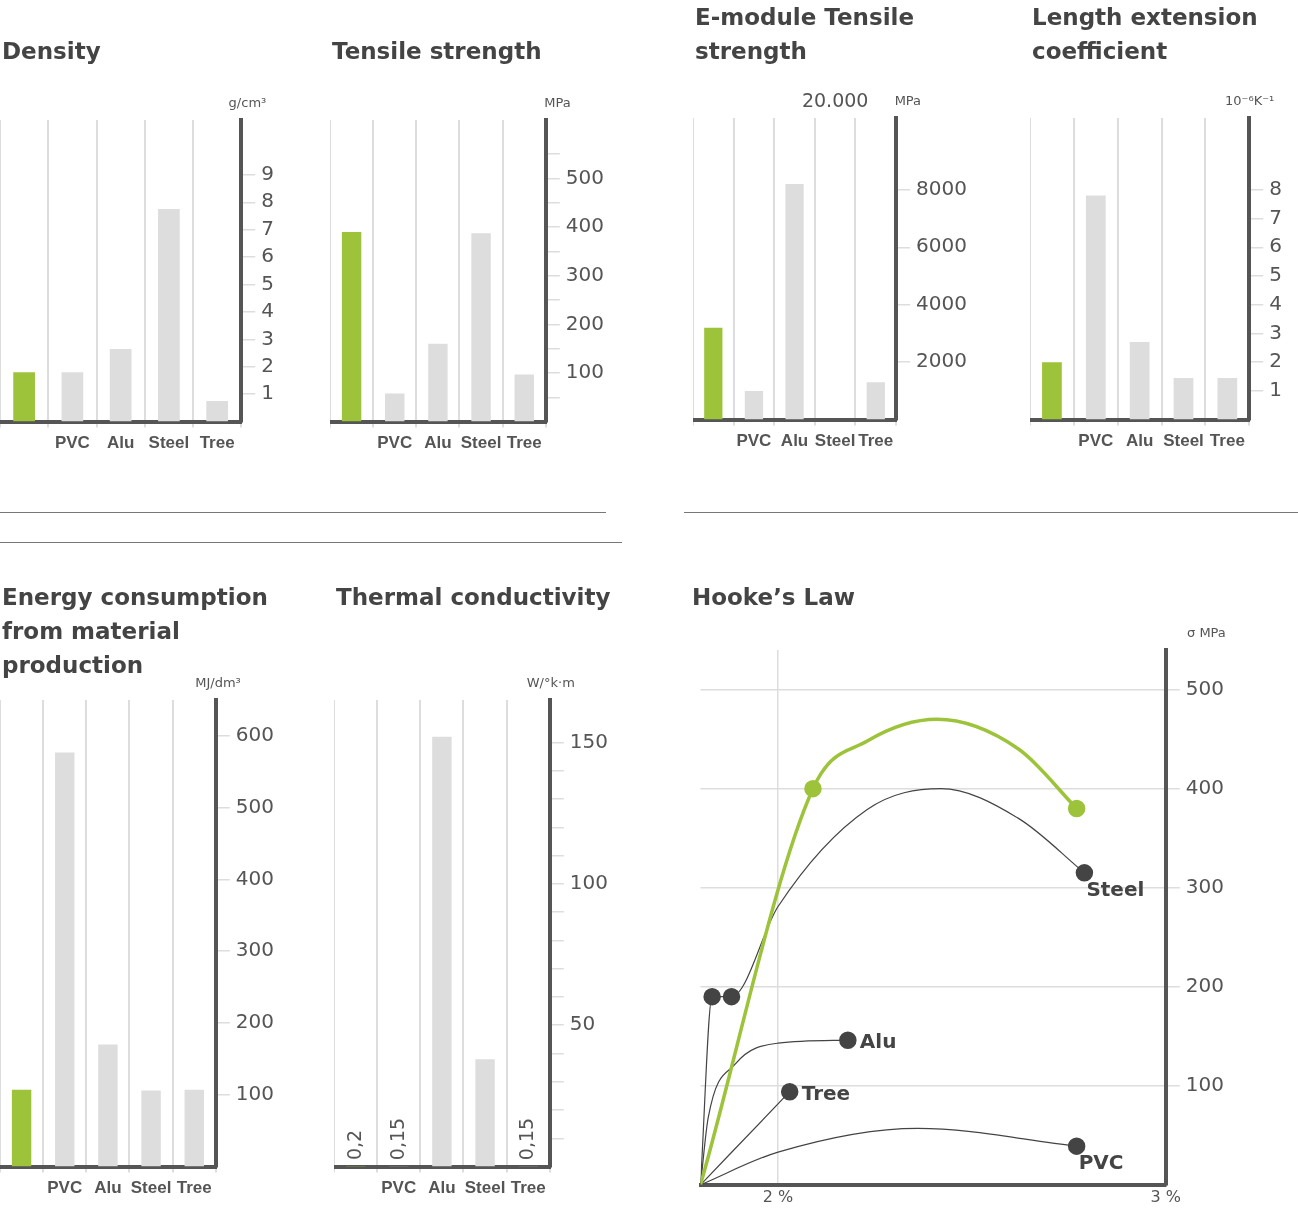 The image size is (1298, 1213). I want to click on series-label: Alu, so click(878, 1041).